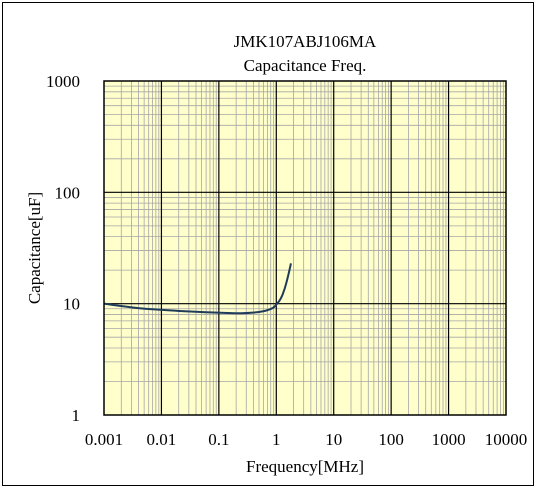  Describe the element at coordinates (76, 415) in the screenshot. I see `y-tick-label: 1` at that location.